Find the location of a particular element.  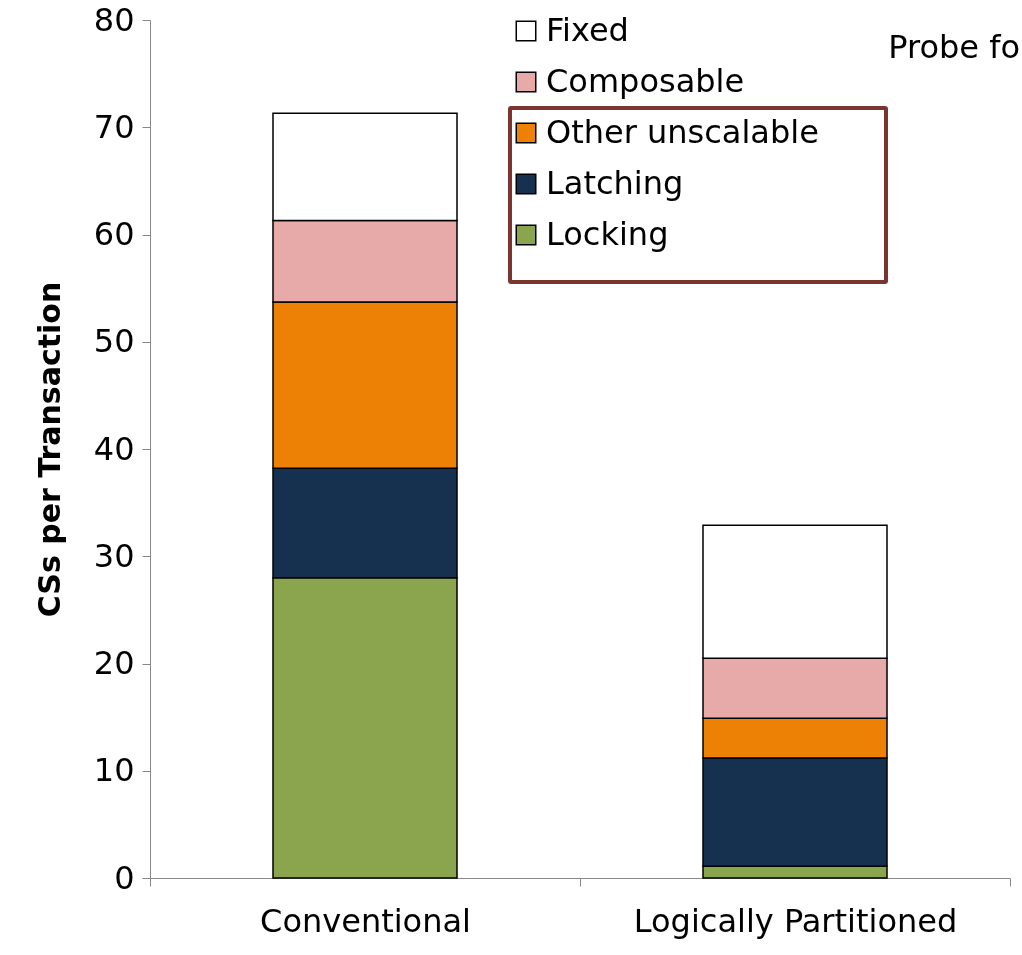

y-tick-label: 20 is located at coordinates (114, 663).